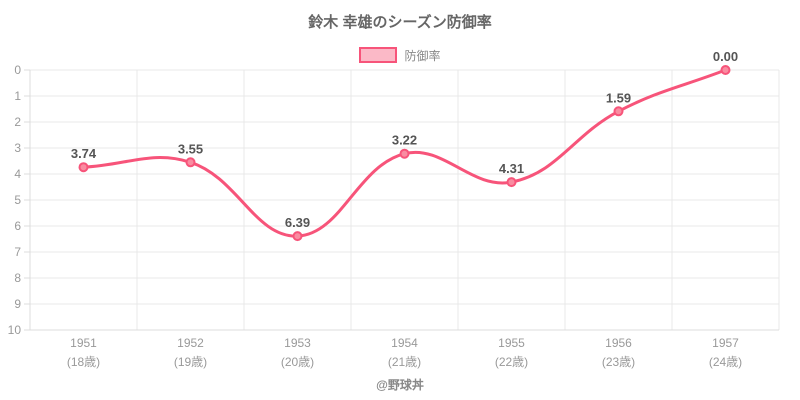 This screenshot has height=400, width=800. Describe the element at coordinates (15, 330) in the screenshot. I see `y-tick-label: 10` at that location.